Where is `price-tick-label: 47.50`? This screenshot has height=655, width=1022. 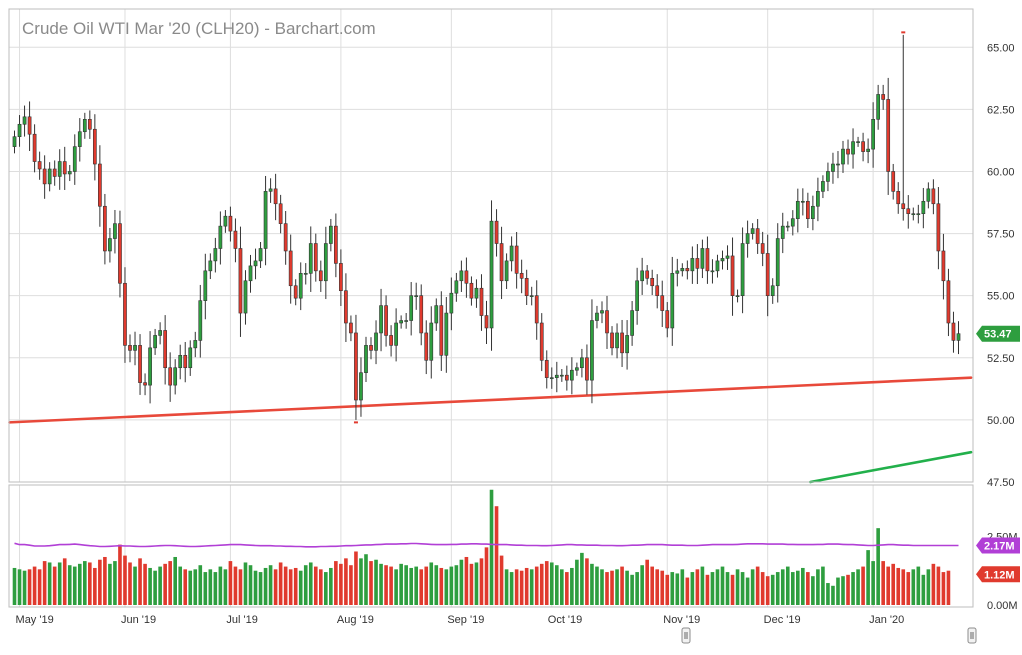 price-tick-label: 47.50 is located at coordinates (1001, 483).